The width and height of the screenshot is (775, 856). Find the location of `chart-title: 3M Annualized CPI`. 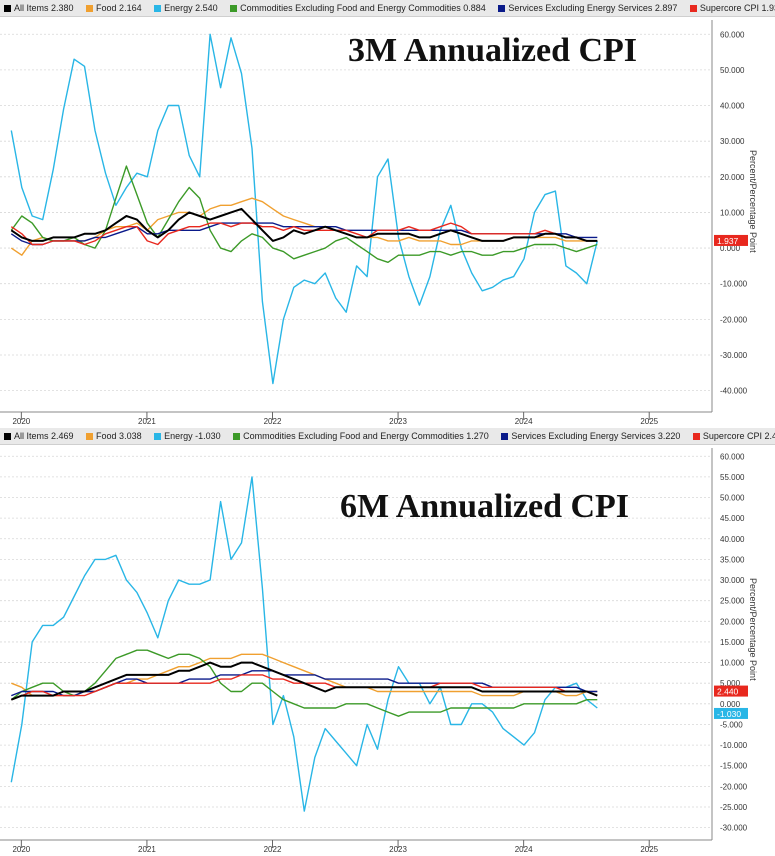

chart-title: 3M Annualized CPI is located at coordinates (493, 50).